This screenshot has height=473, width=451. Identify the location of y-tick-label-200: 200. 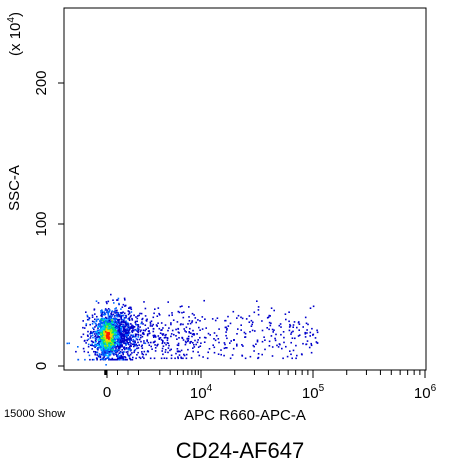
(41, 82).